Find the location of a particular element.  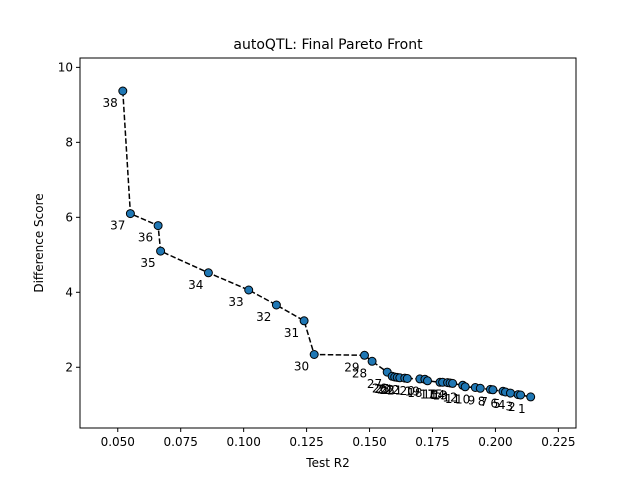

point-label: 29 is located at coordinates (351, 367).